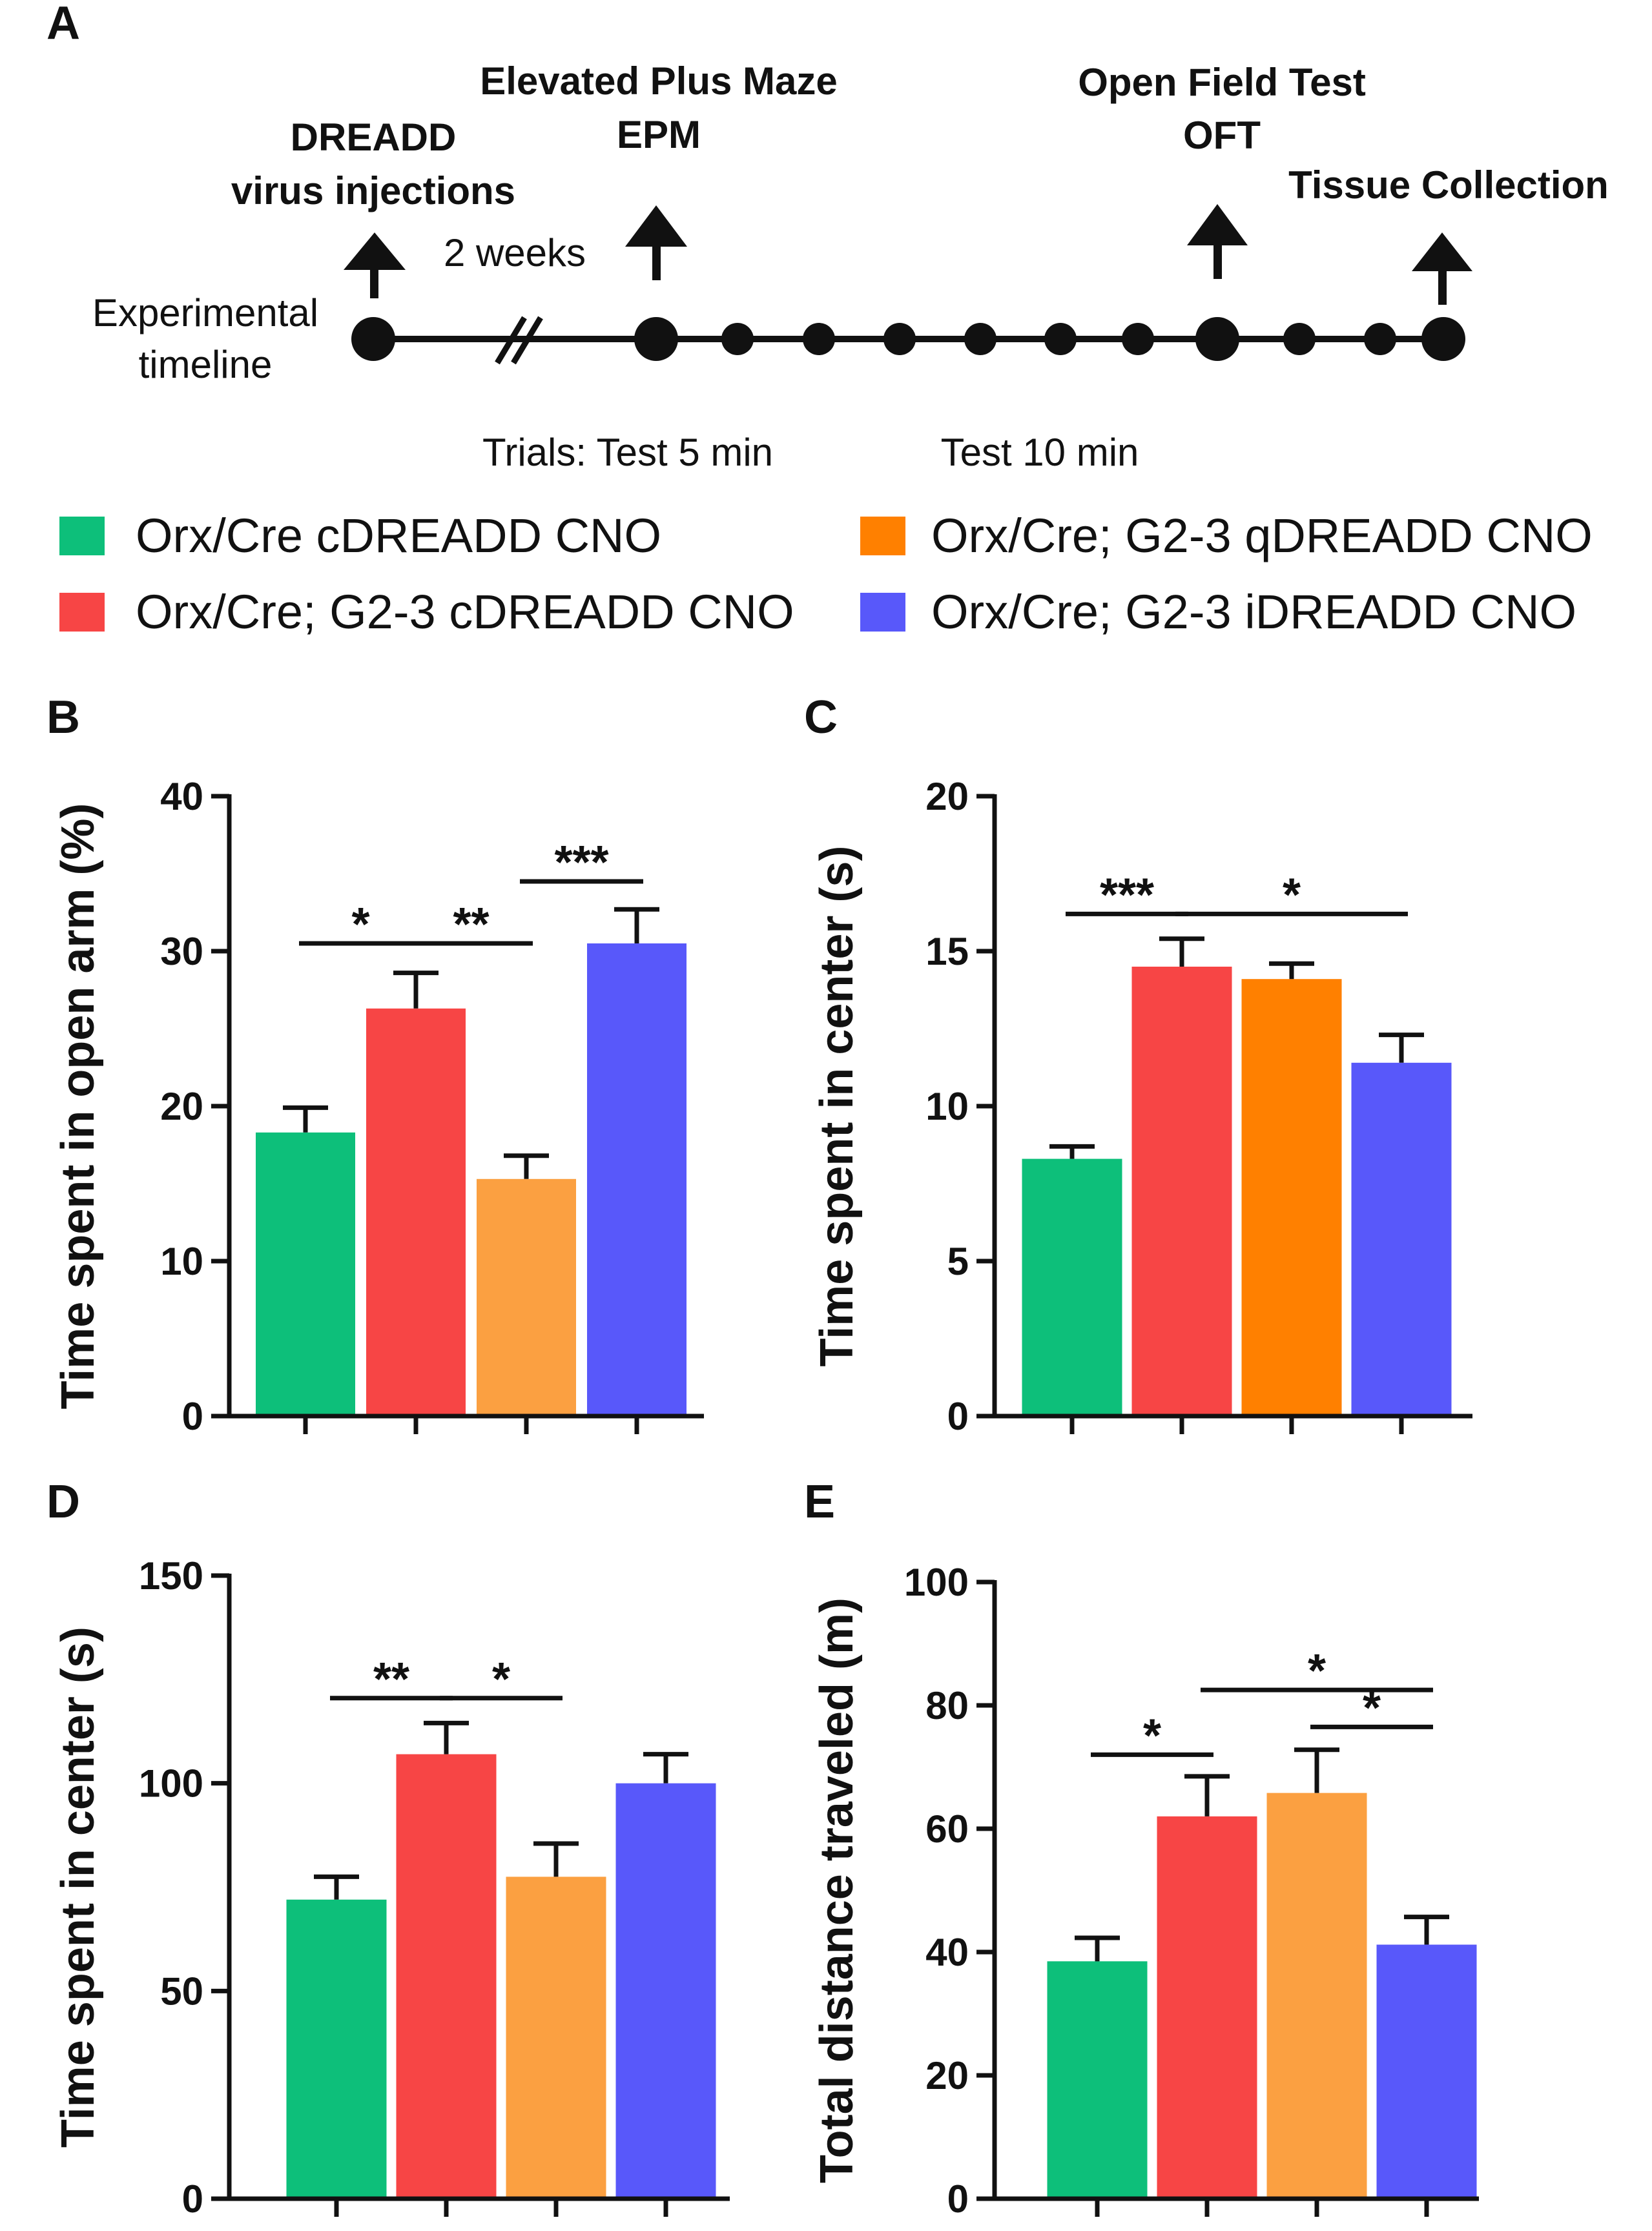 The width and height of the screenshot is (1652, 2231). What do you see at coordinates (947, 1829) in the screenshot?
I see `y-tick-label: 60` at bounding box center [947, 1829].